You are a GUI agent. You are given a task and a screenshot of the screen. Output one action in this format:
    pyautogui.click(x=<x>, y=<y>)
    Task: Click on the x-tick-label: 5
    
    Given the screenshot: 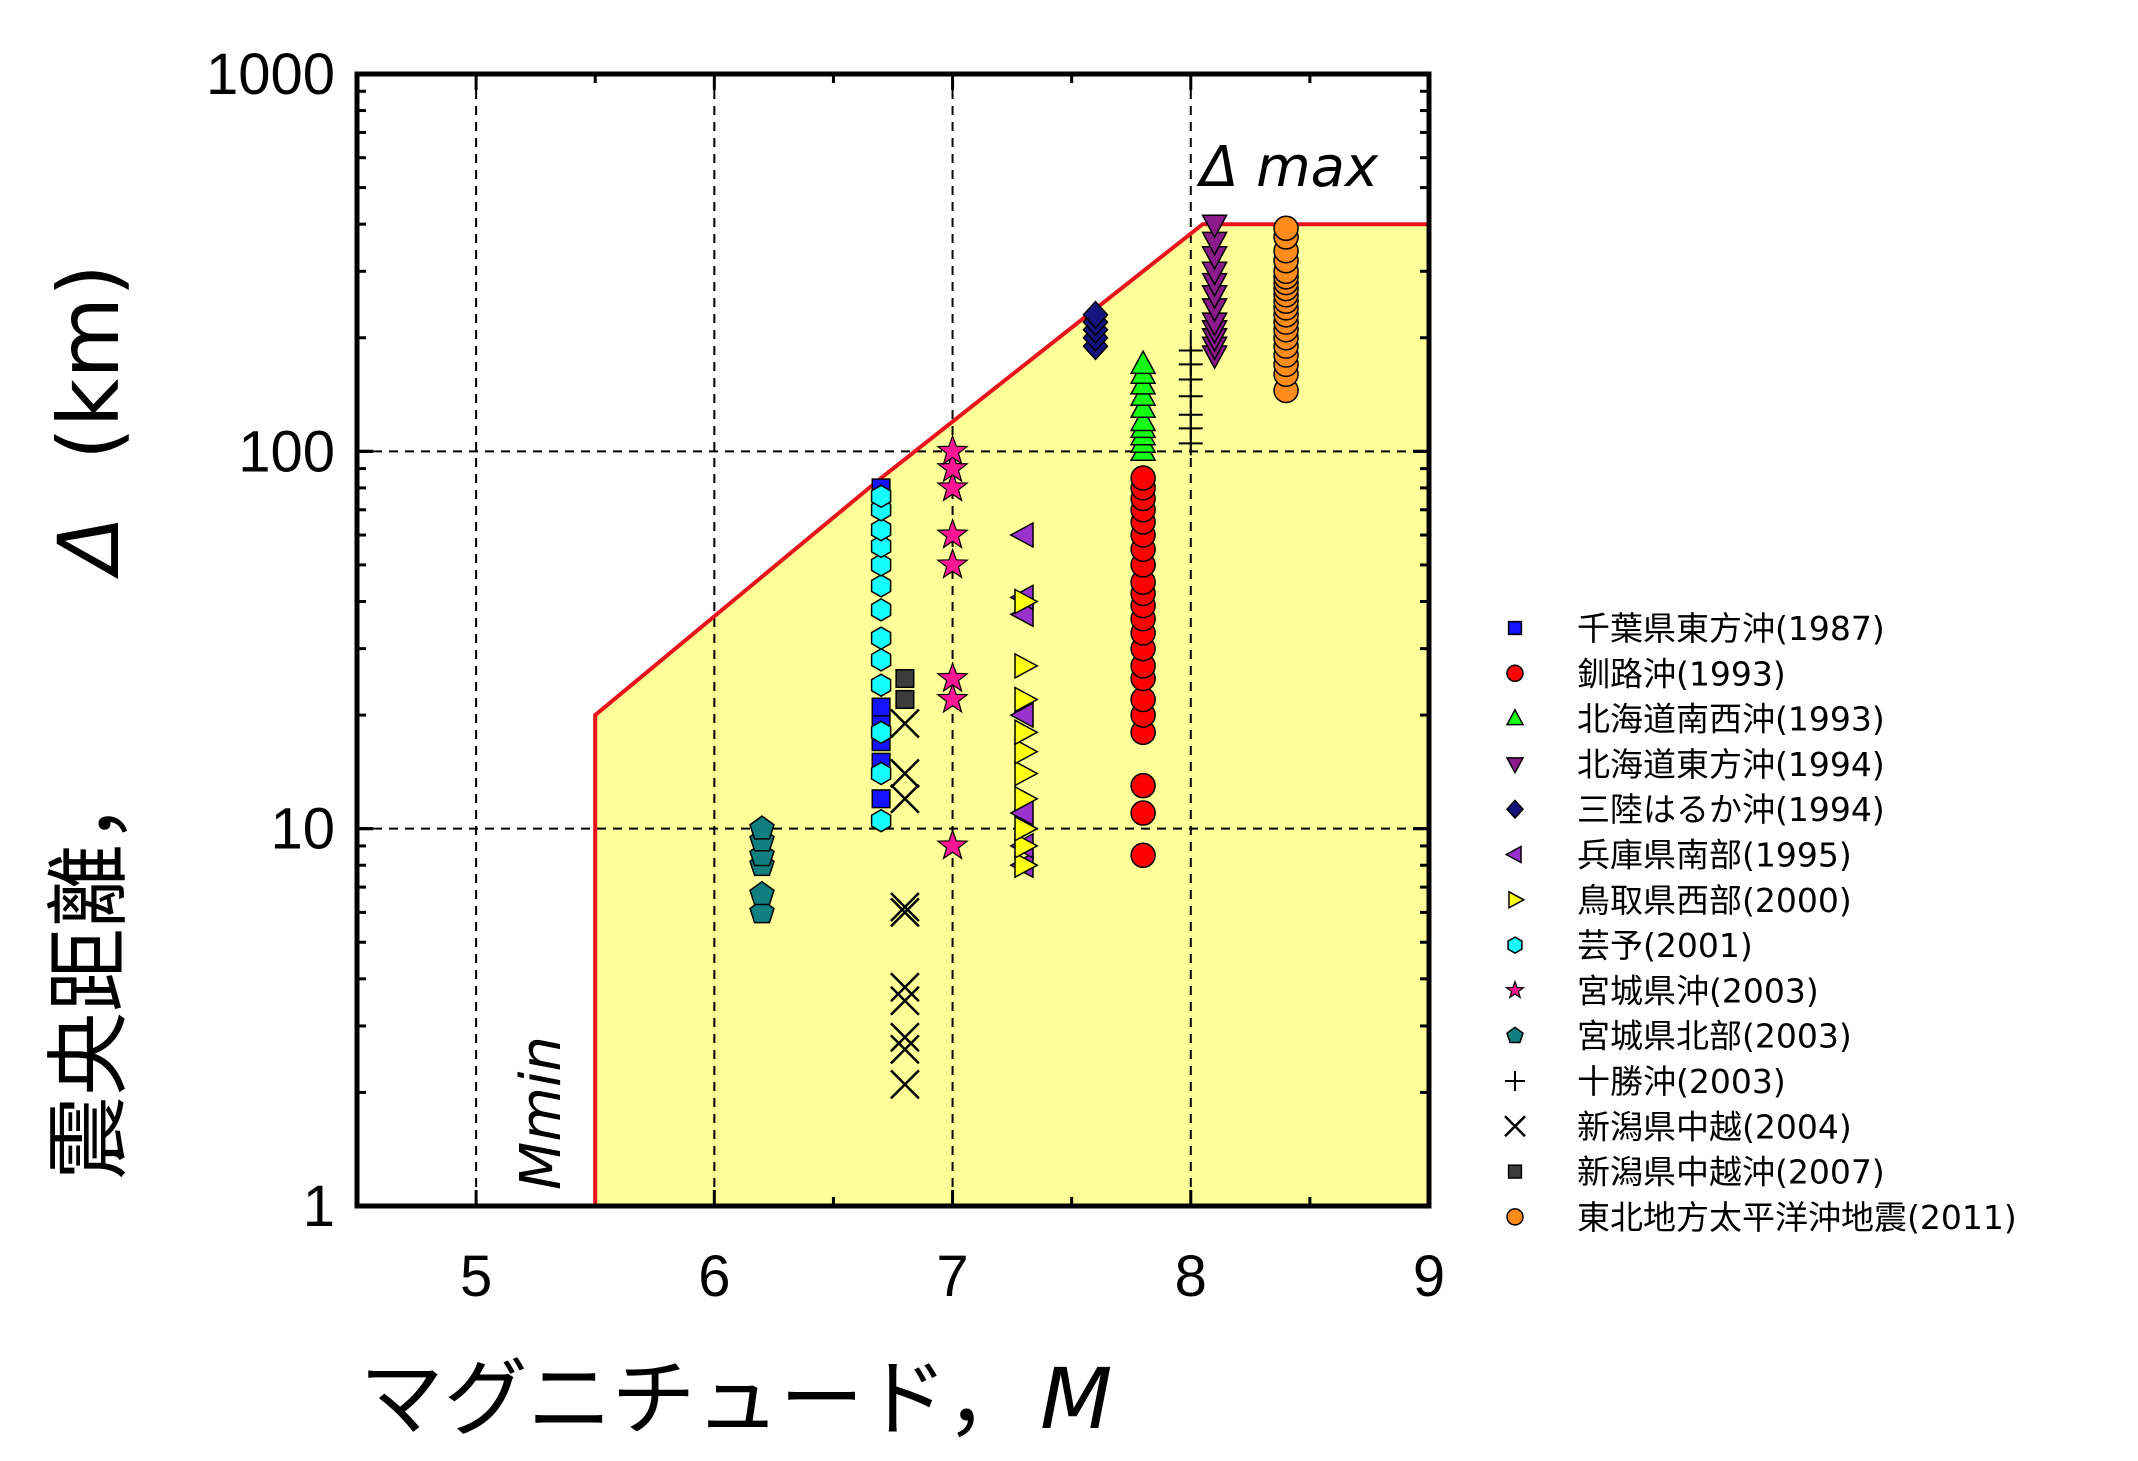 What is the action you would take?
    pyautogui.click(x=476, y=1276)
    